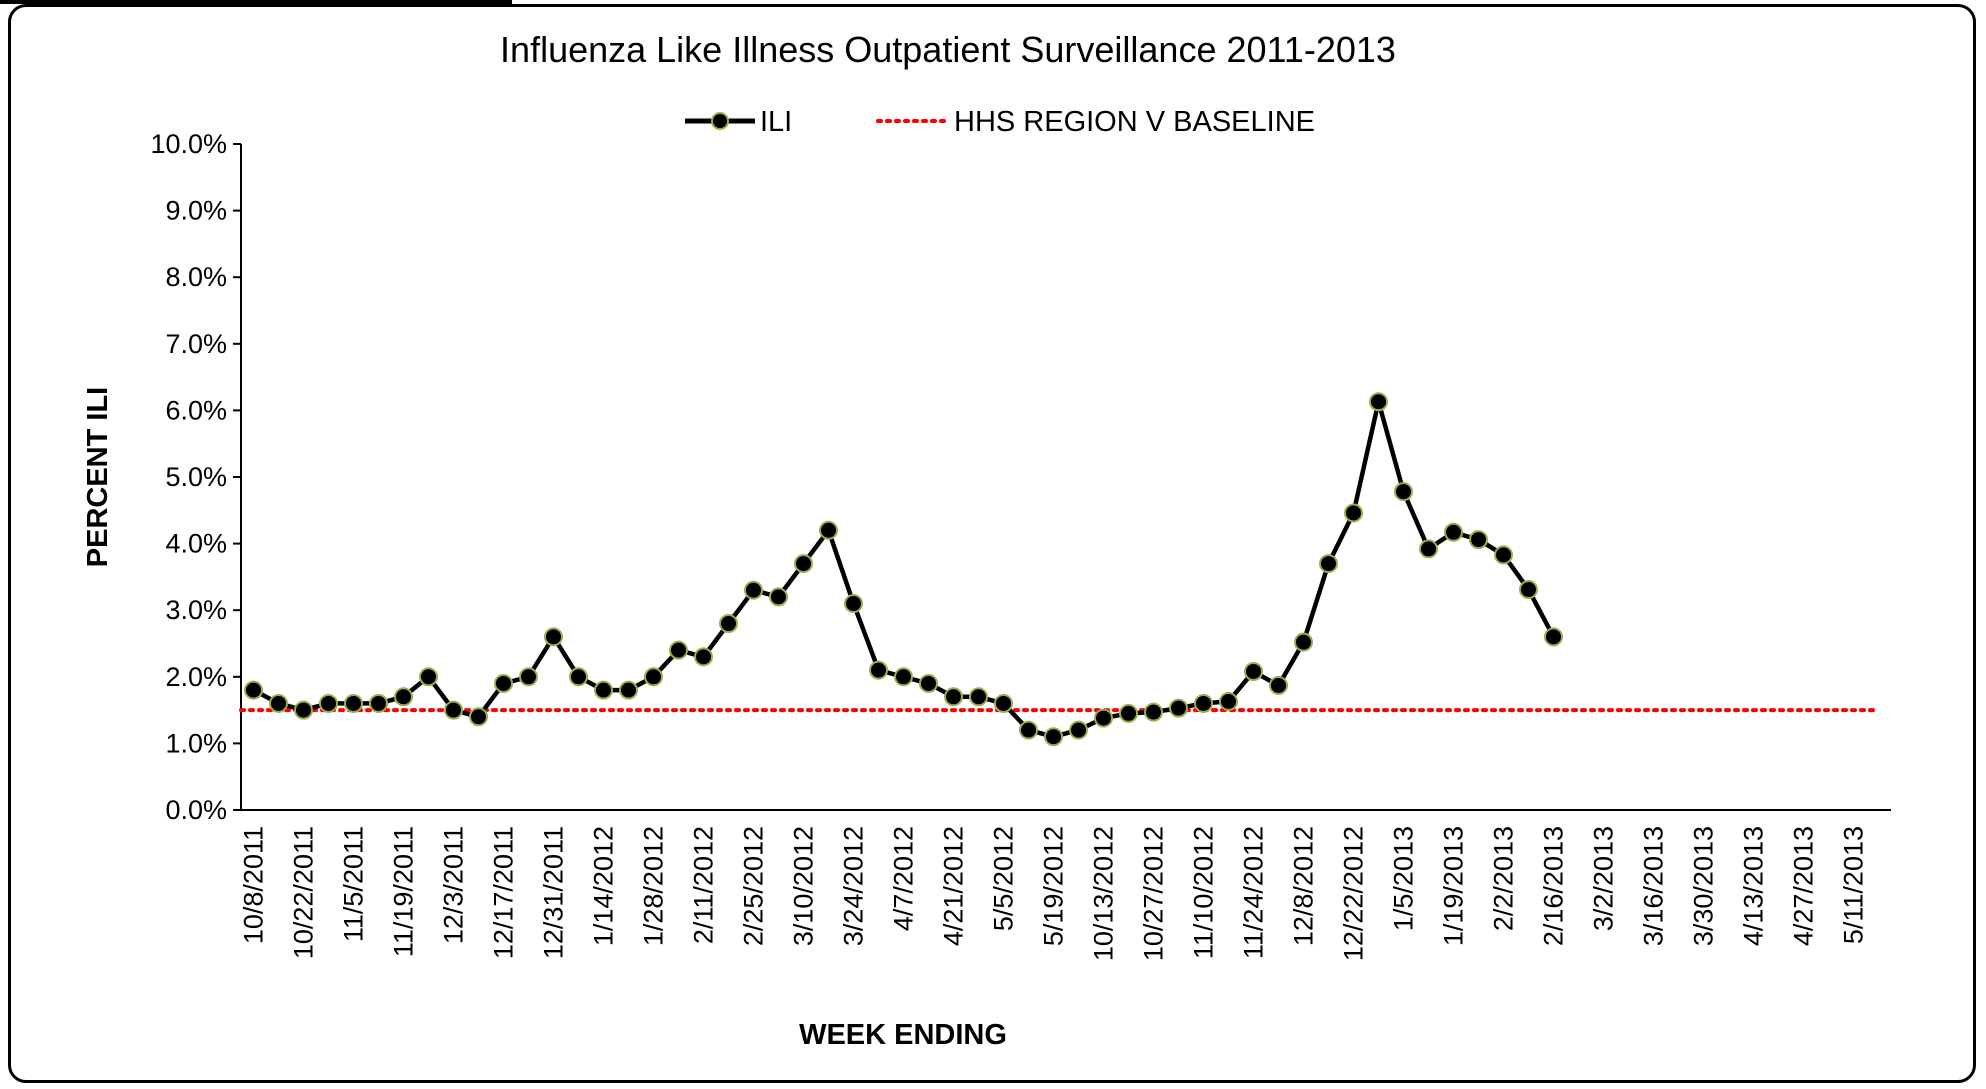  What do you see at coordinates (776, 122) in the screenshot?
I see `legend-ili-label: ILI` at bounding box center [776, 122].